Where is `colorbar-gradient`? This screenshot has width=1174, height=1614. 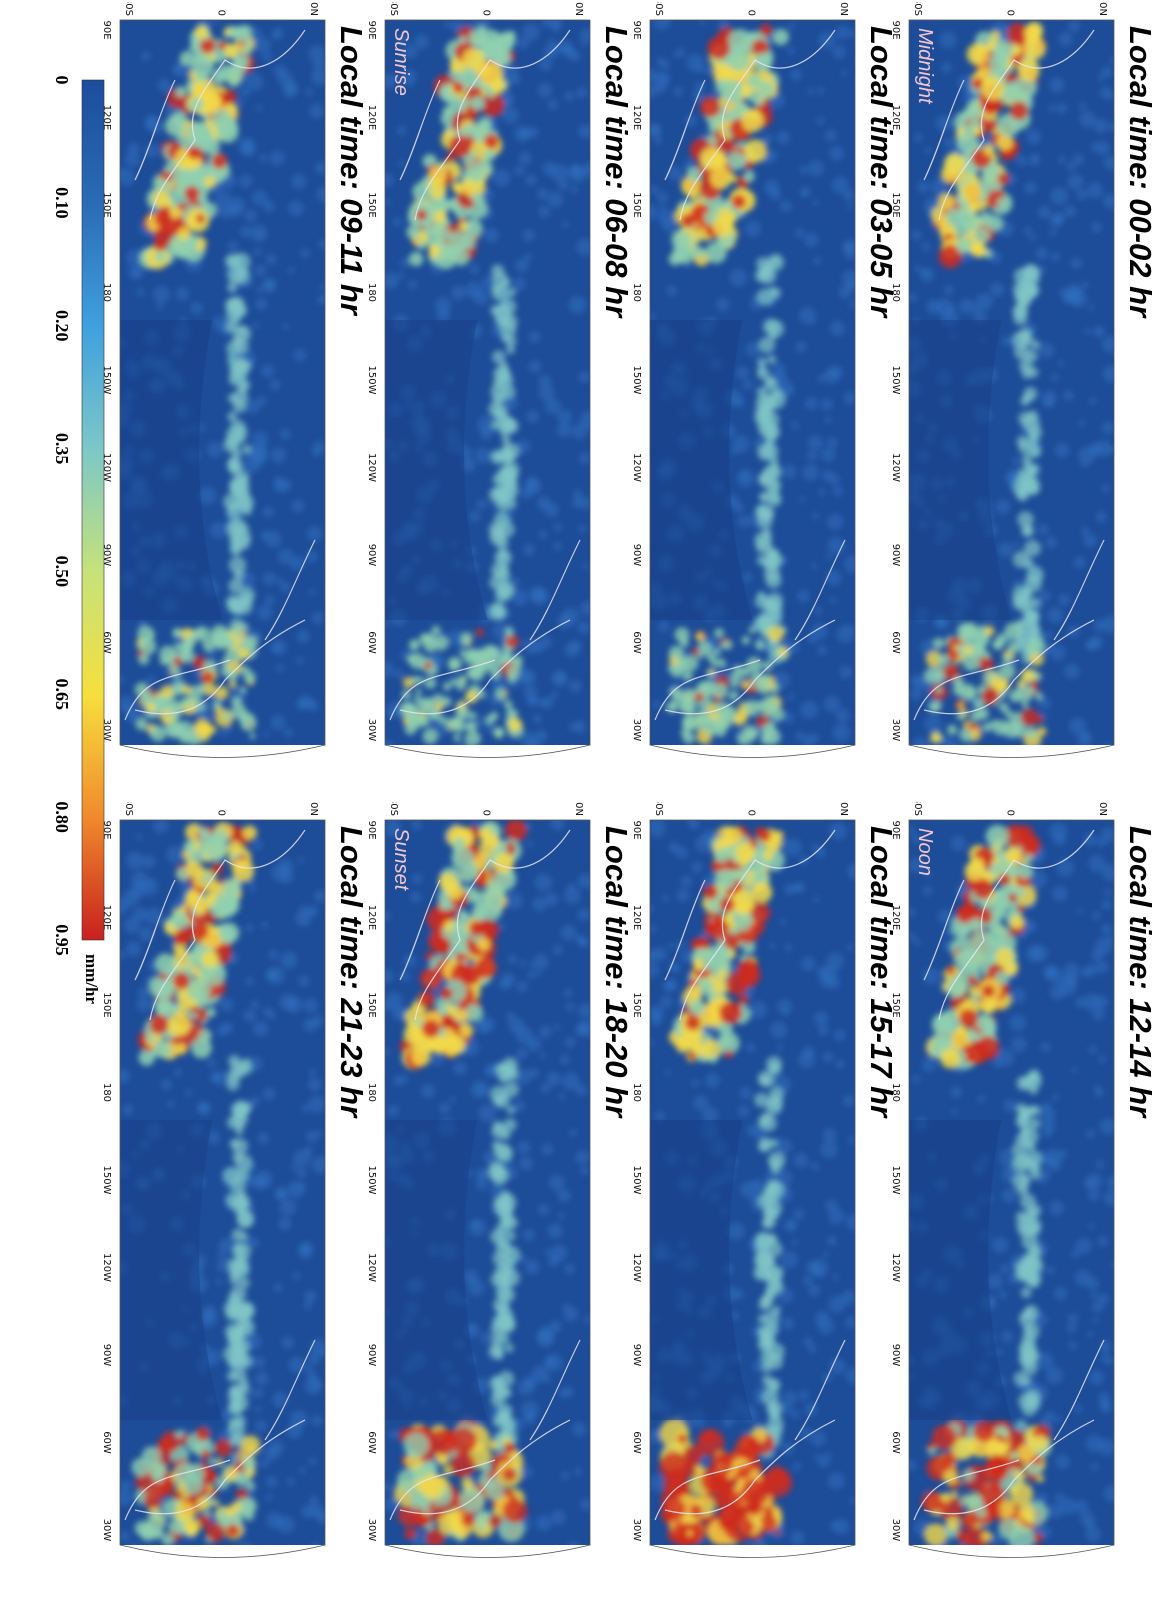 colorbar-gradient is located at coordinates (93, 510).